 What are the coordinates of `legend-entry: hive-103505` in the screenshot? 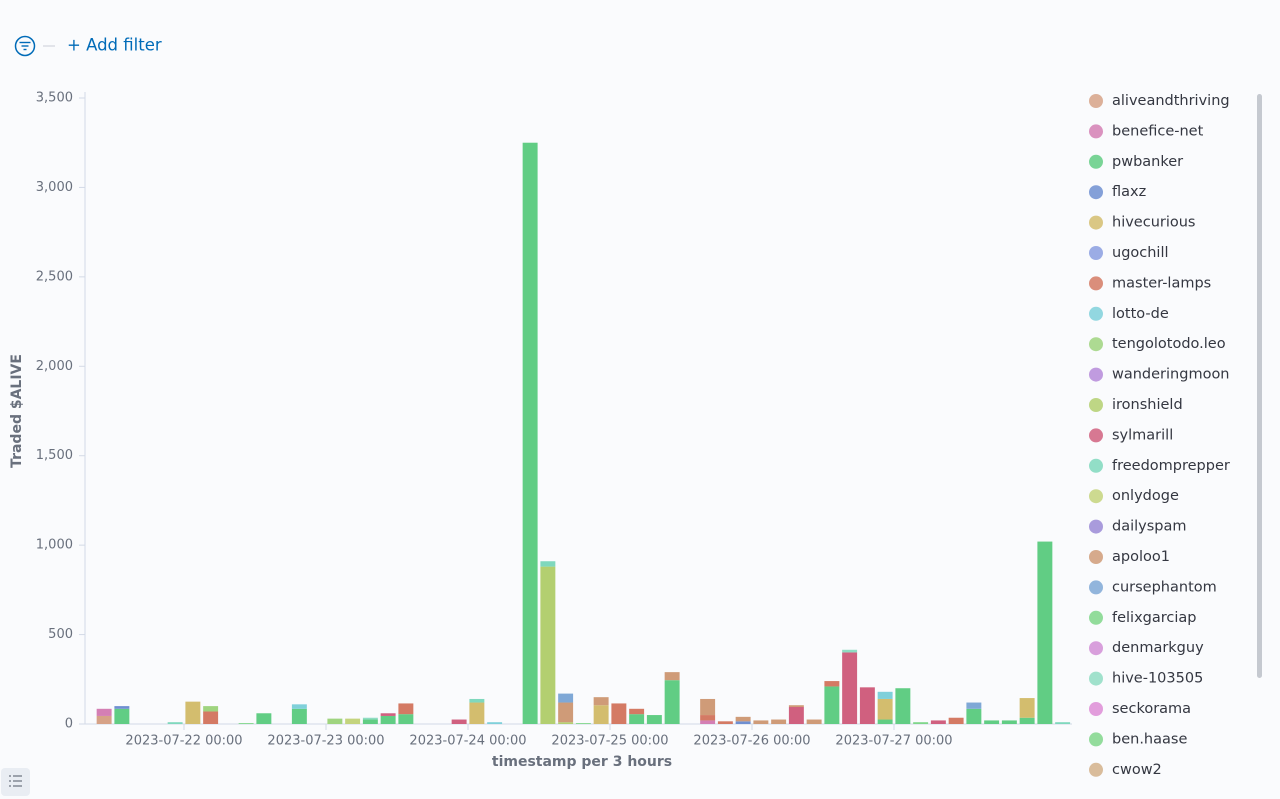 It's located at (1157, 679).